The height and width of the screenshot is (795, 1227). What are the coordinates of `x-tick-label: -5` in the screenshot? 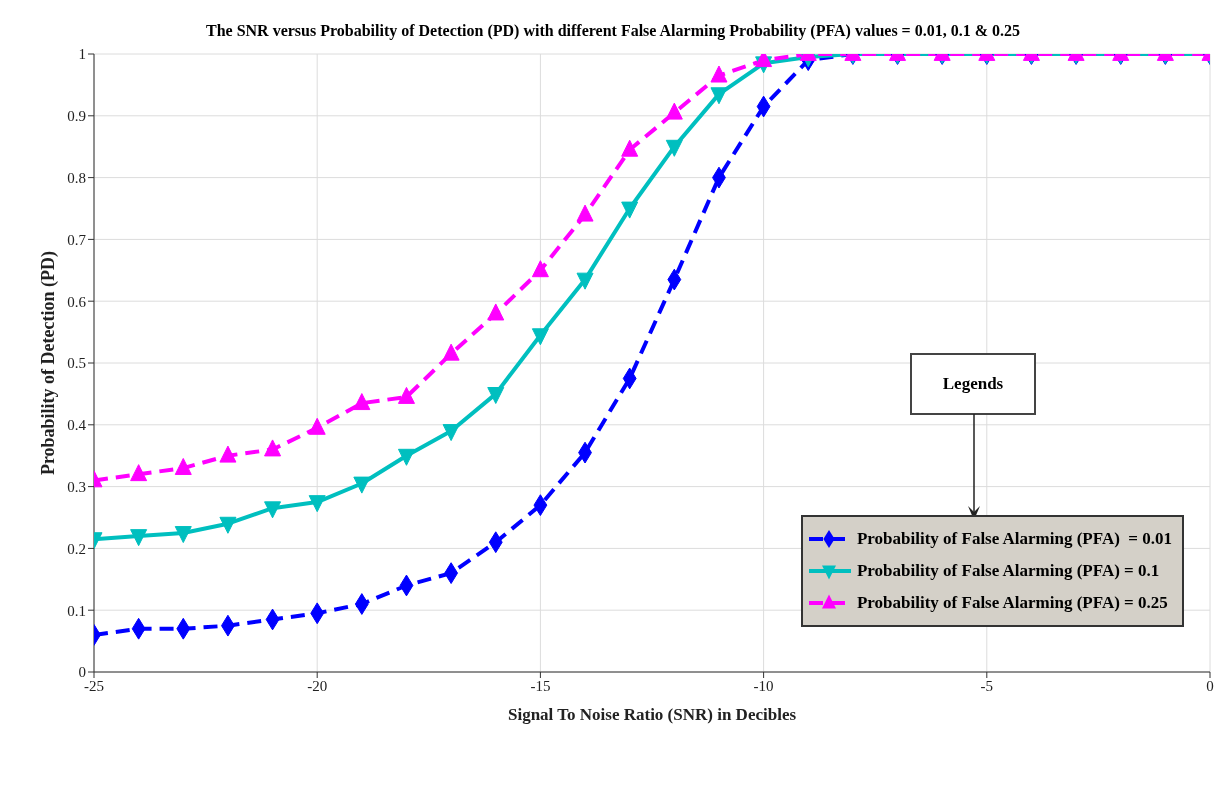 It's located at (987, 685).